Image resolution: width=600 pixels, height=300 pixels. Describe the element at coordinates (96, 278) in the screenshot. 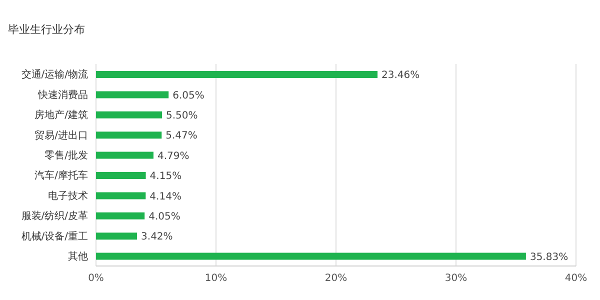

I see `x-tick-label: 0%` at that location.